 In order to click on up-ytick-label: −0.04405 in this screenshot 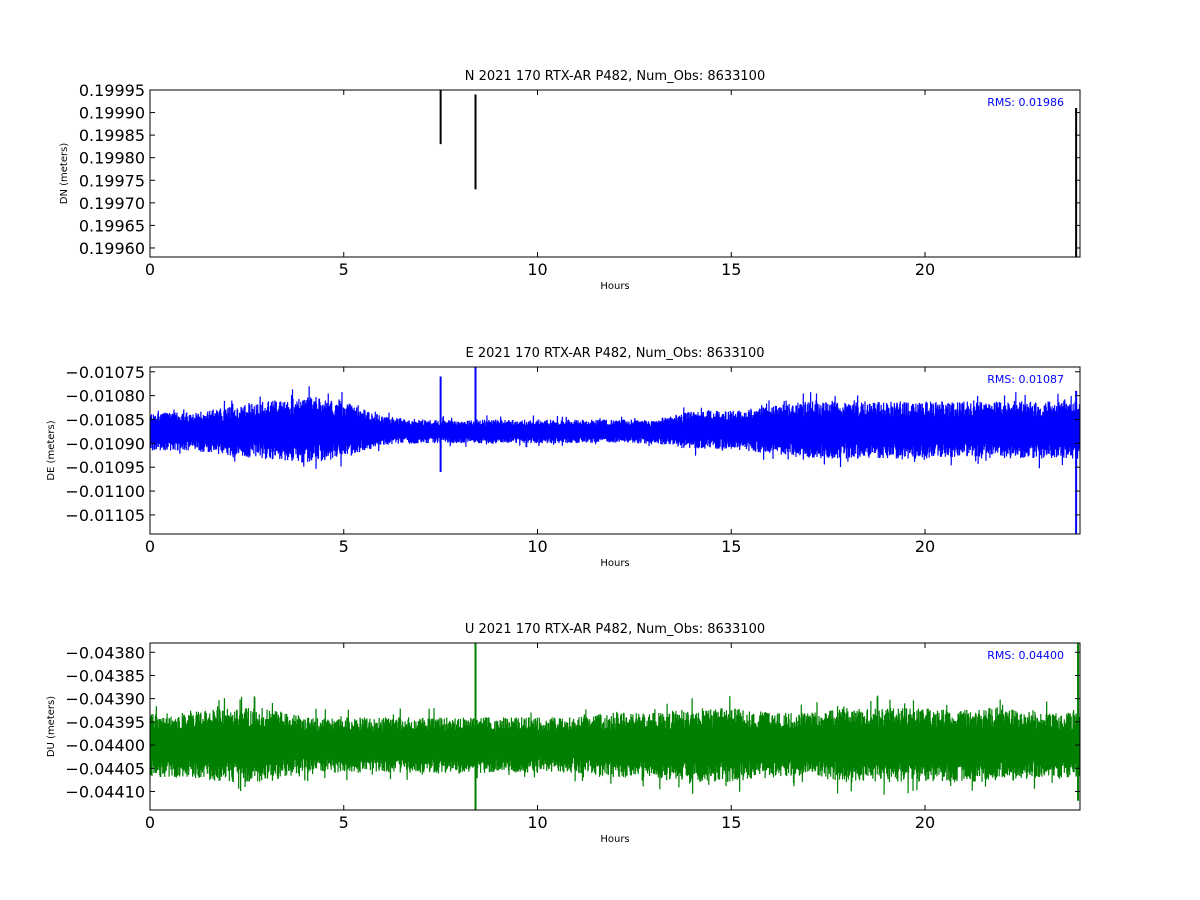, I will do `click(105, 768)`.